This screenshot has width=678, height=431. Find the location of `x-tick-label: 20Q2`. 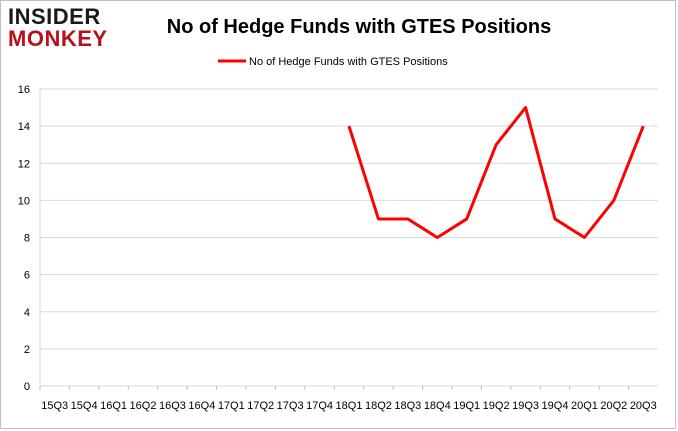

x-tick-label: 20Q2 is located at coordinates (613, 406).